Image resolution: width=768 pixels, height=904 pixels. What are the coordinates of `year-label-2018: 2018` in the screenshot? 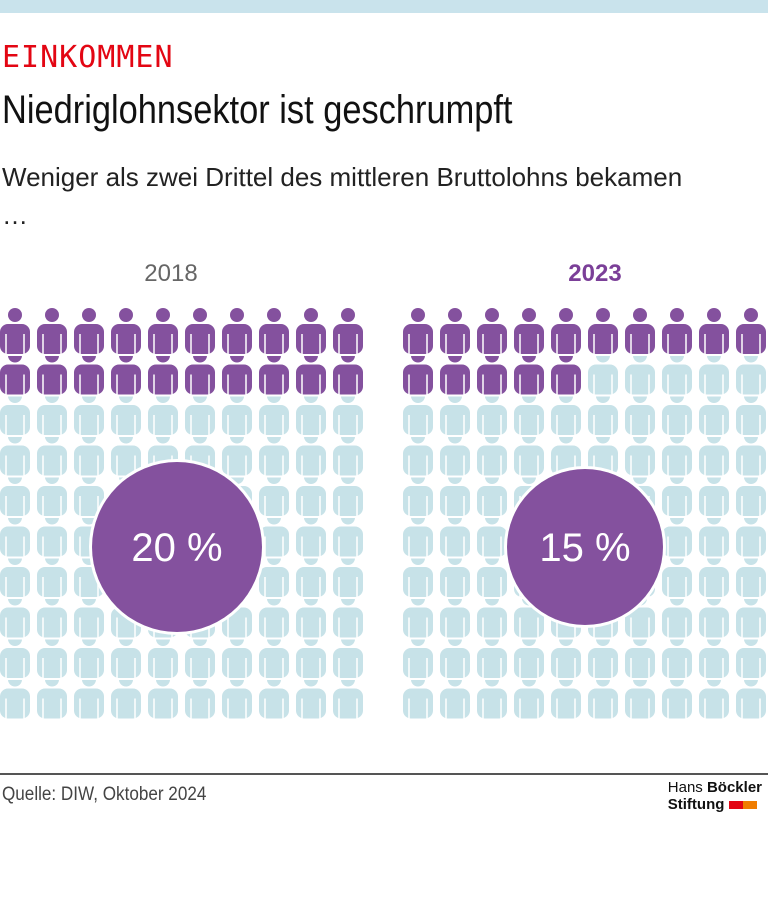 It's located at (171, 273).